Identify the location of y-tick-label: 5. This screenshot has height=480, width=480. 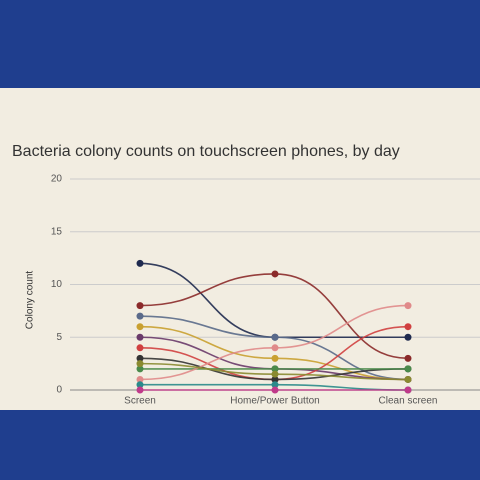
(59, 337).